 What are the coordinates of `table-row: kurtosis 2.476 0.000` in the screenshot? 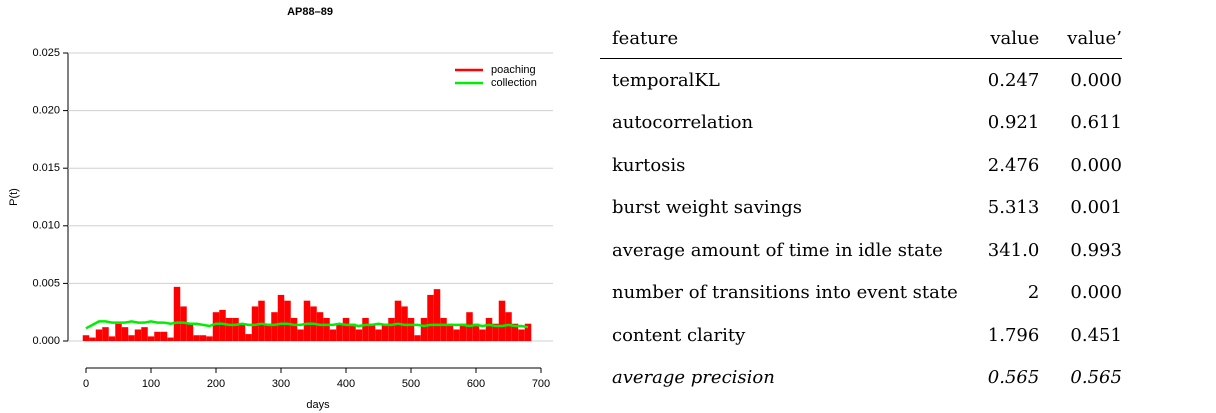 It's located at (861, 165).